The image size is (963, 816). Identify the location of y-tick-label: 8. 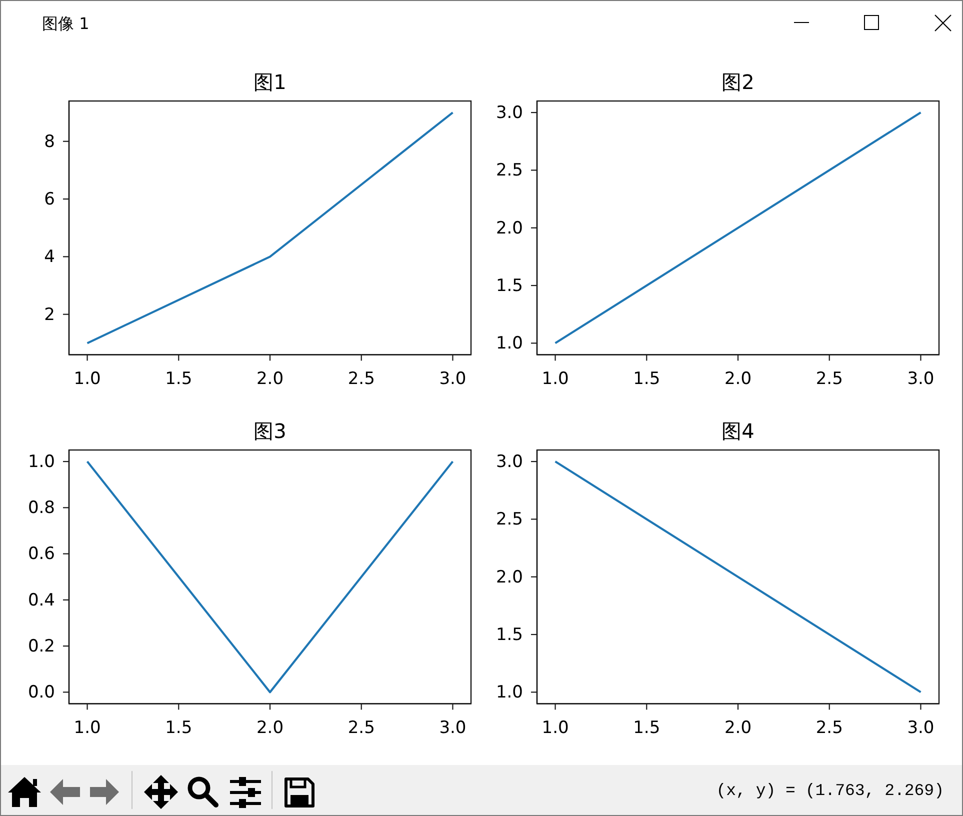
(49, 142).